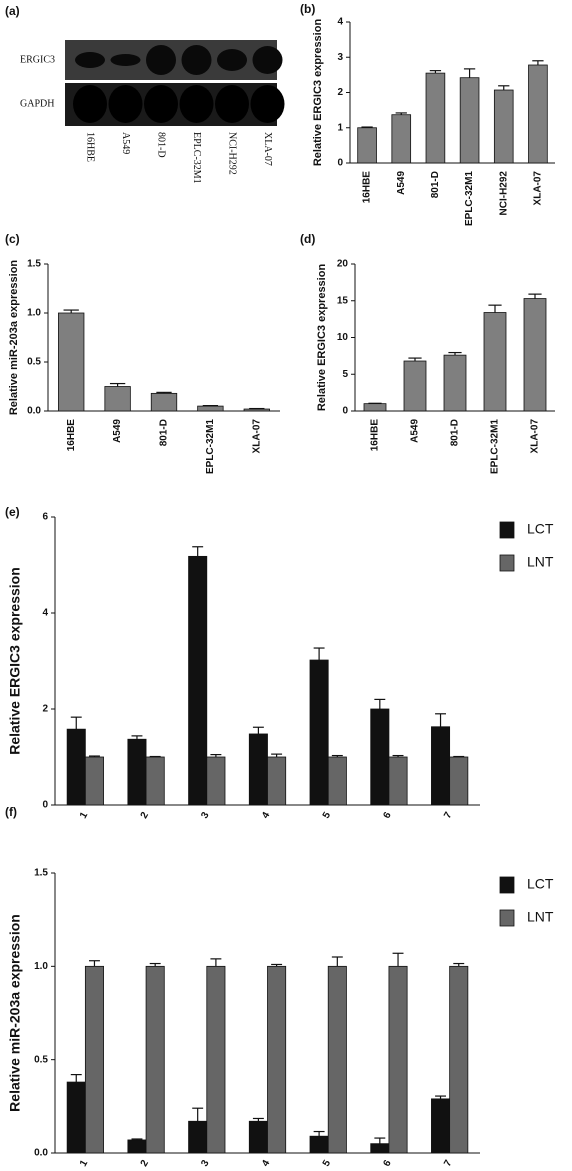  What do you see at coordinates (37, 59) in the screenshot?
I see `row-label: ERGIC3` at bounding box center [37, 59].